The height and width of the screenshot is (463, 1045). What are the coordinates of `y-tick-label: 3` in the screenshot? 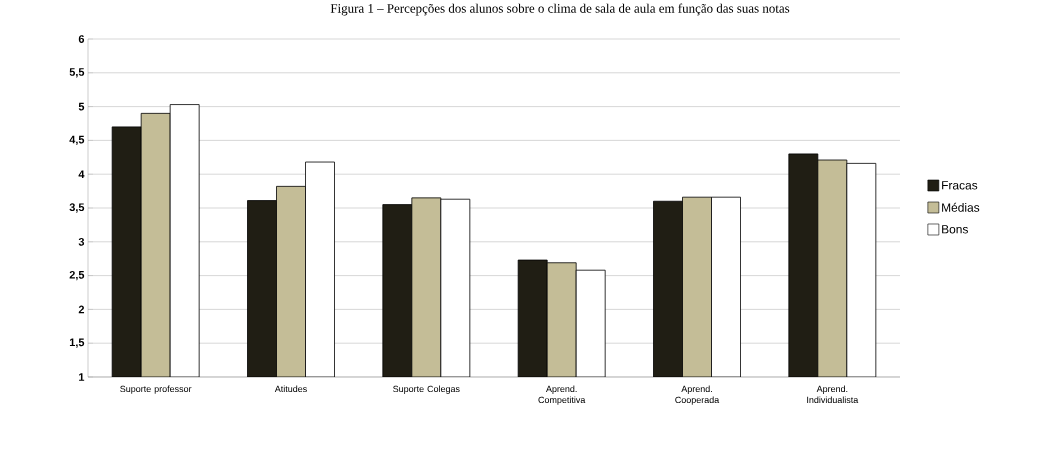 It's located at (81, 241).